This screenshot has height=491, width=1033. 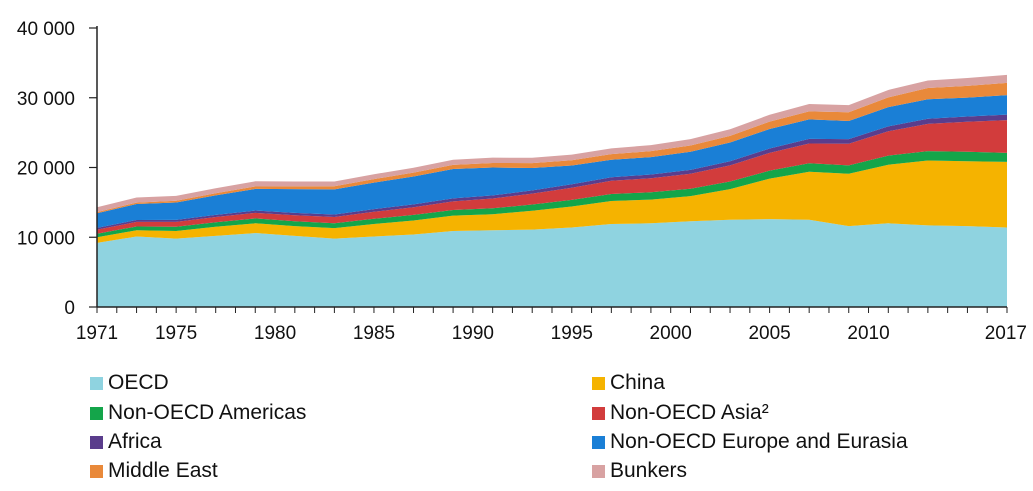 What do you see at coordinates (275, 333) in the screenshot?
I see `x-tick-label: 1980` at bounding box center [275, 333].